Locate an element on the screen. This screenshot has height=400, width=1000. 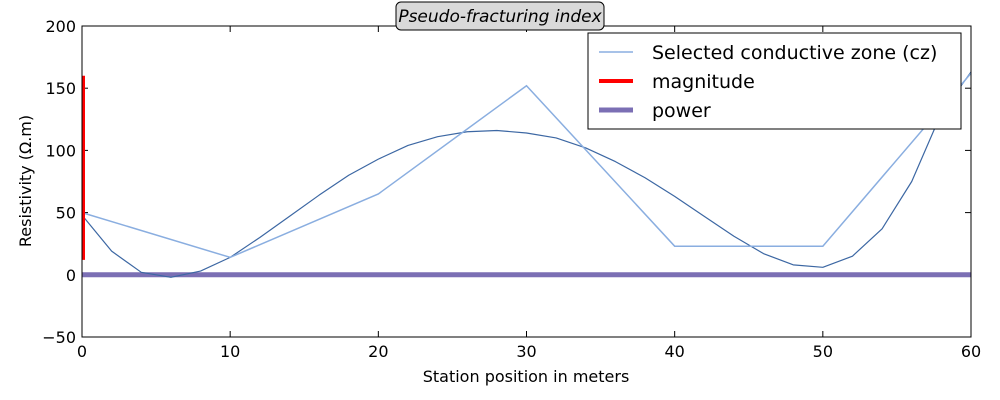
legend-label-magnitude: magnitude is located at coordinates (703, 82).